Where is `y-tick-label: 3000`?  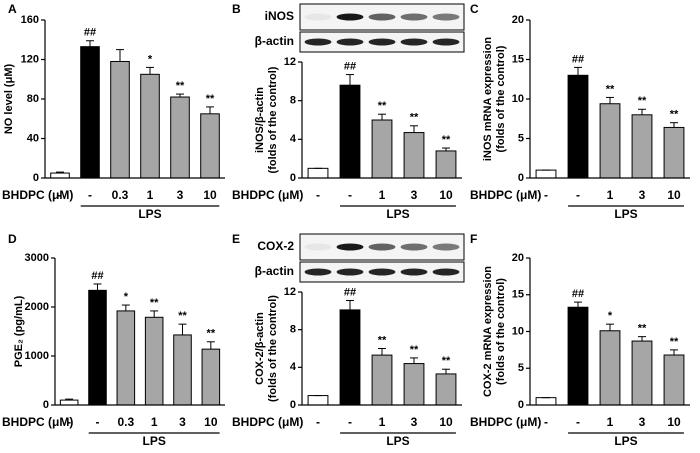 y-tick-label: 3000 is located at coordinates (37, 258).